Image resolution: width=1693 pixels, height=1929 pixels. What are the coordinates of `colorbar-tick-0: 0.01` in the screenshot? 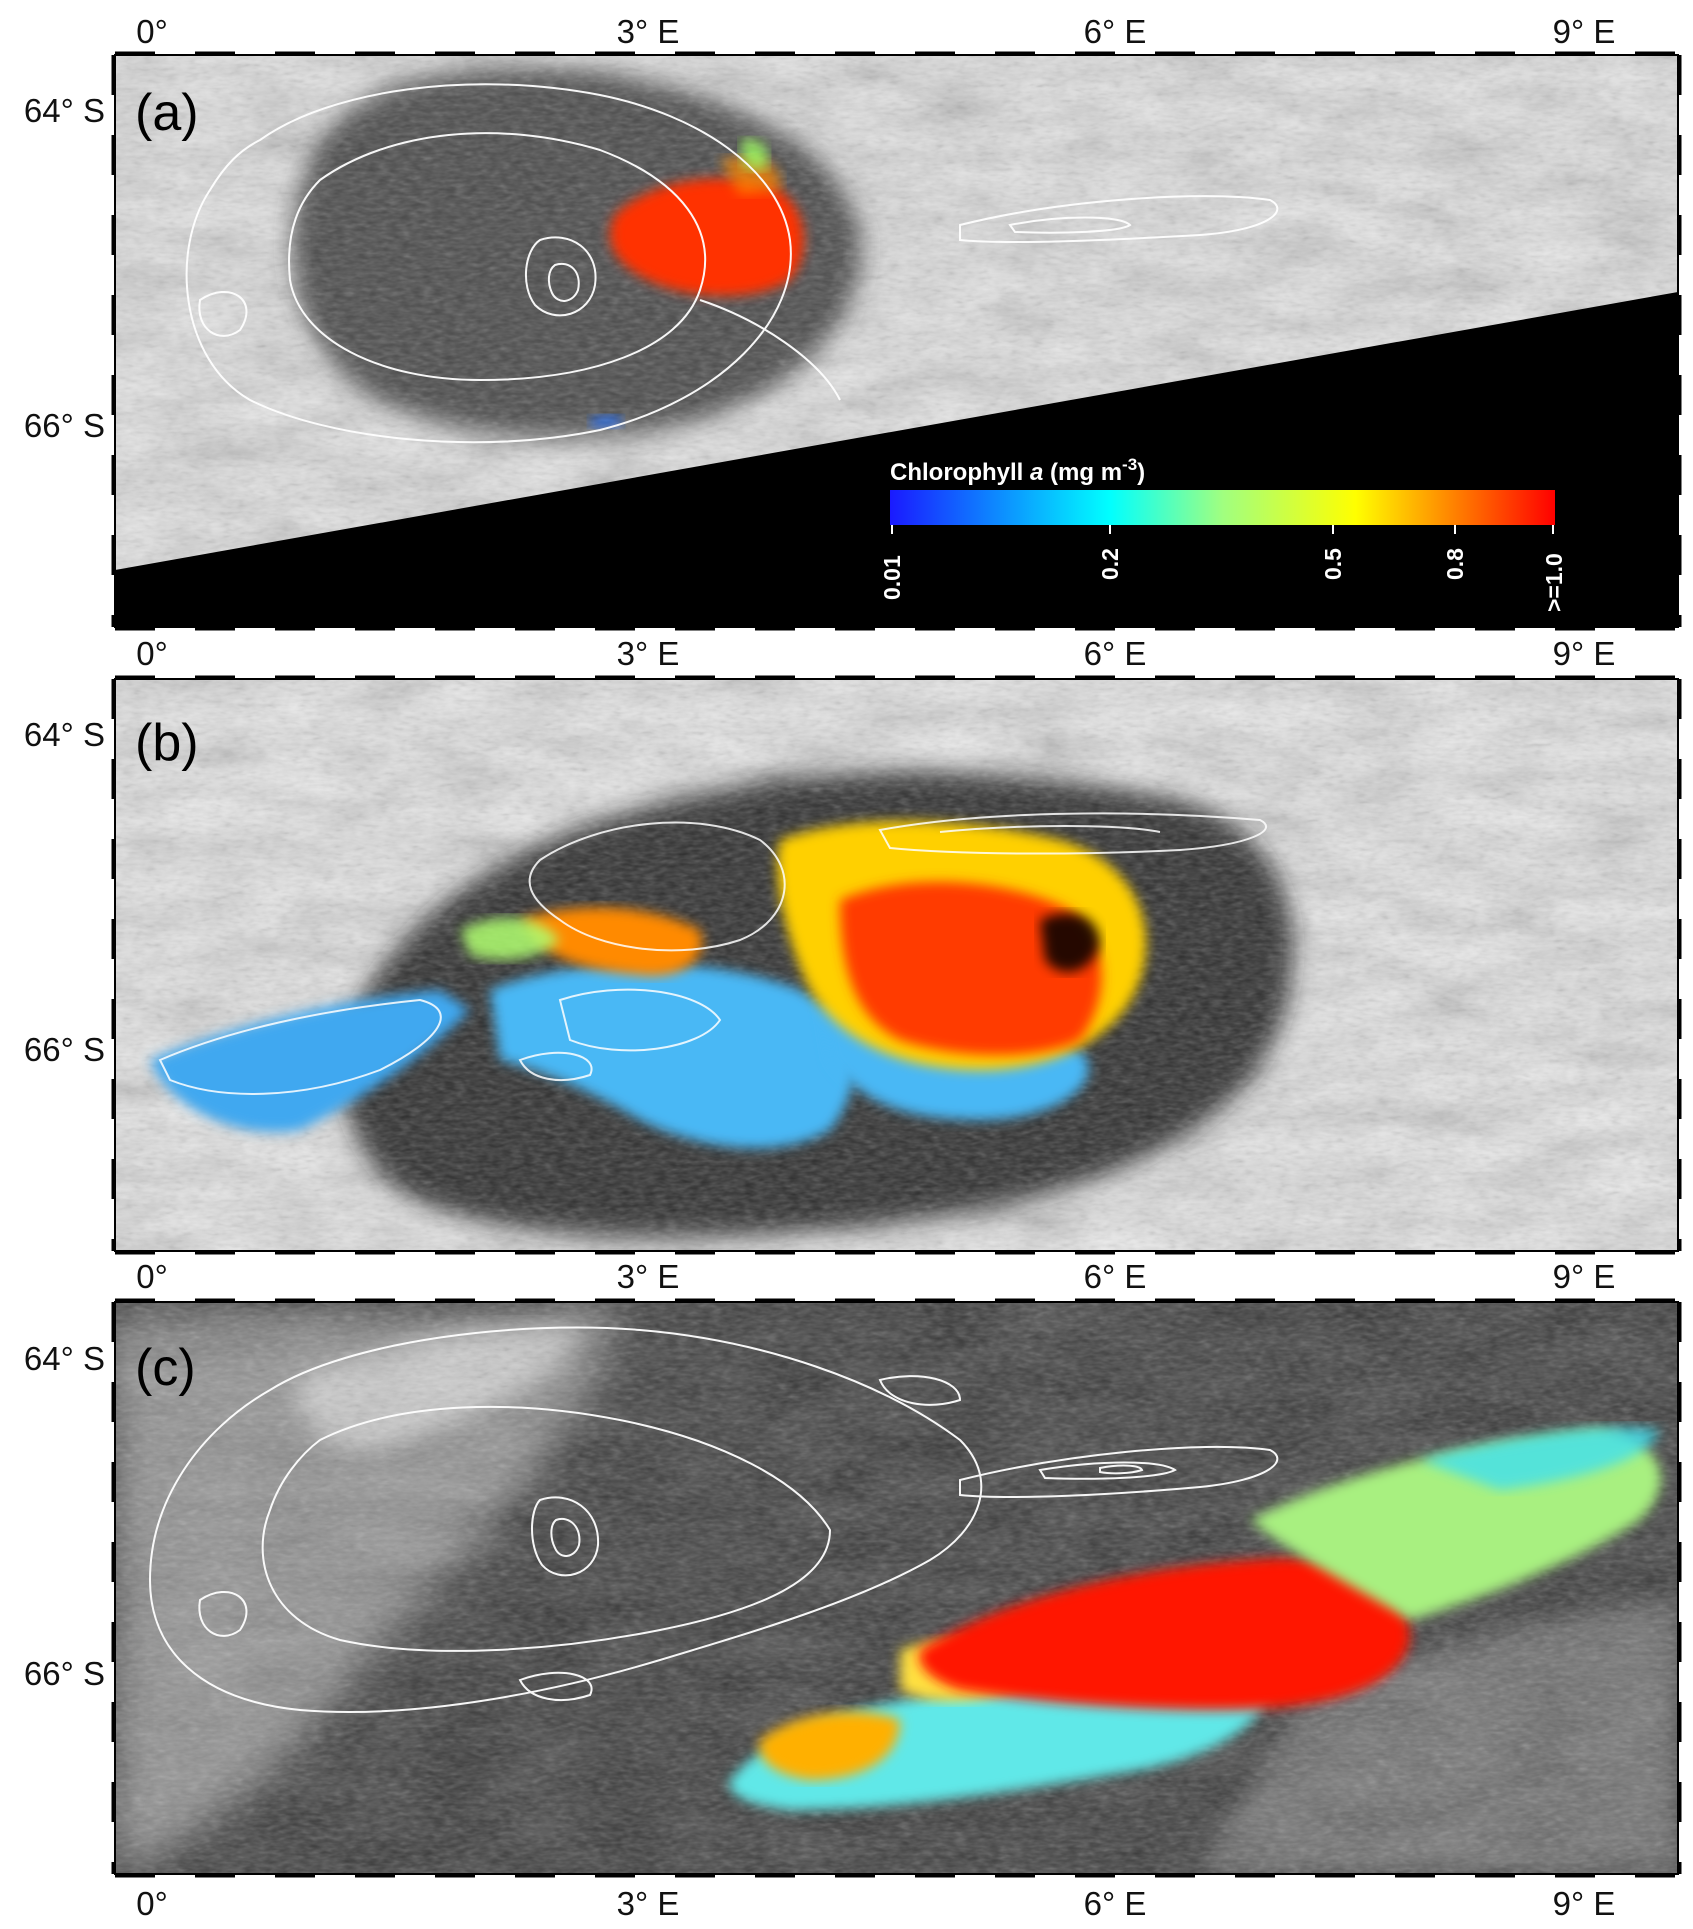 It's located at (892, 577).